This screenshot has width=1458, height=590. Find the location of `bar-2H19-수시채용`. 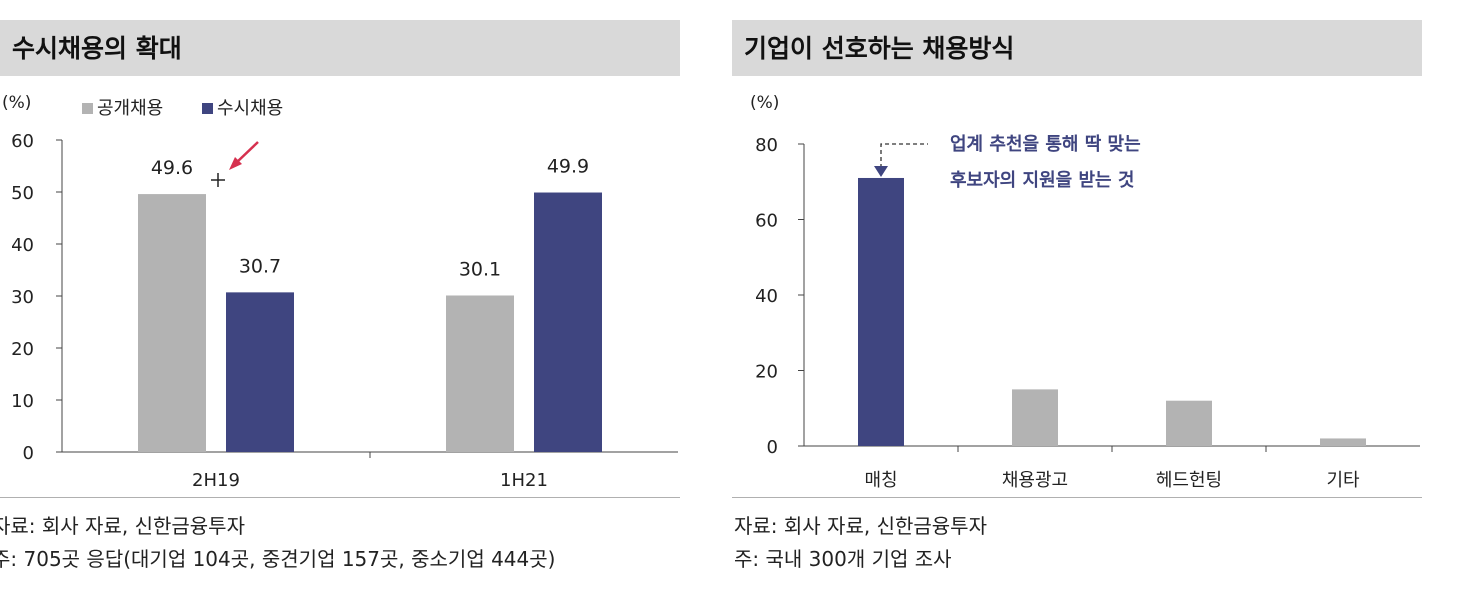

bar-2H19-수시채용 is located at coordinates (260, 372).